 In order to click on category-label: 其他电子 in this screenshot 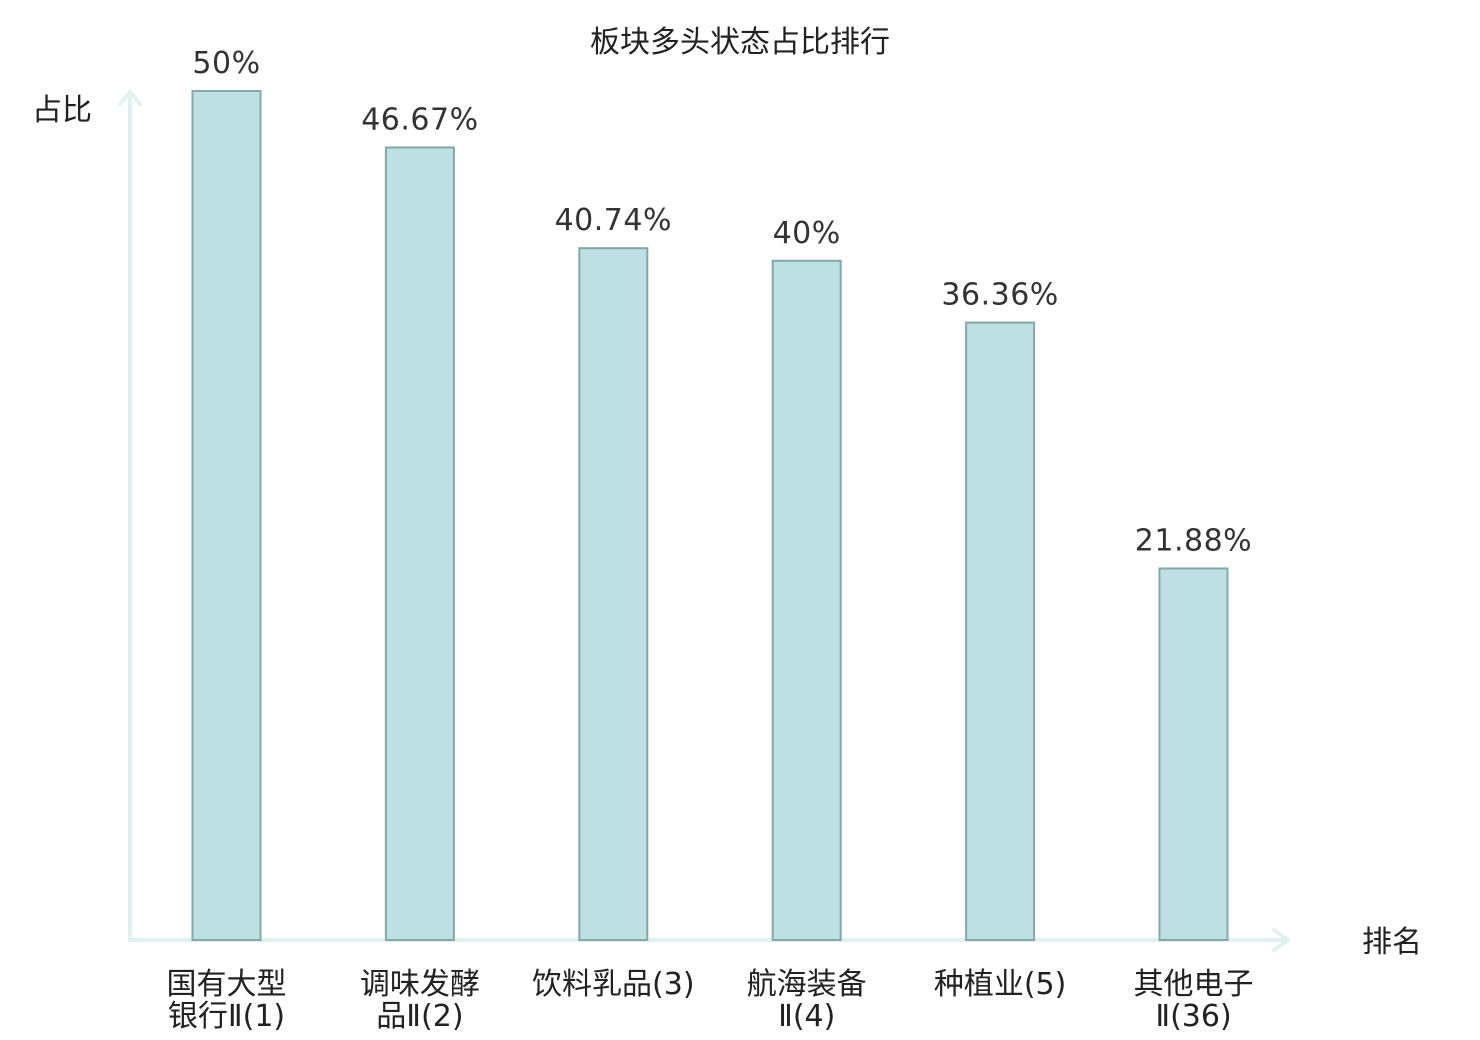, I will do `click(1194, 984)`.